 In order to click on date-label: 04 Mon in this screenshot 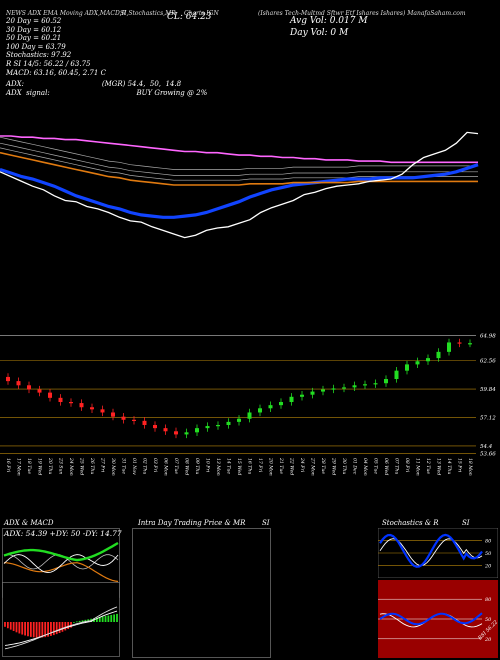, I will do `click(365, 467)`.